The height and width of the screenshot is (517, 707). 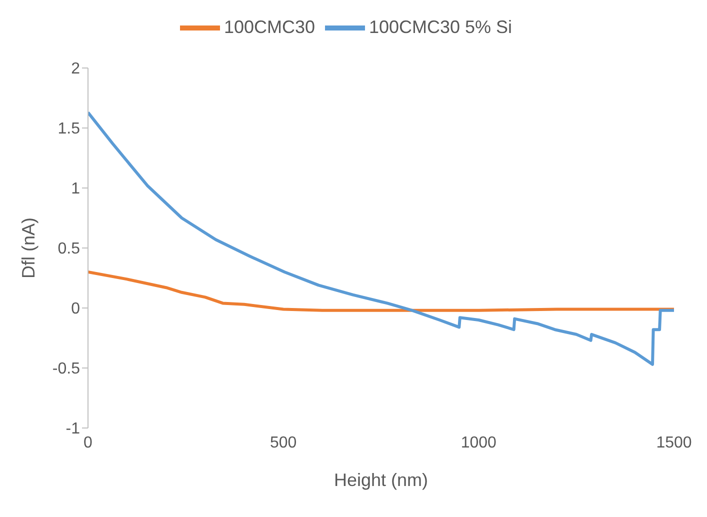 What do you see at coordinates (66, 369) in the screenshot?
I see `y-tick-label: -0.5` at bounding box center [66, 369].